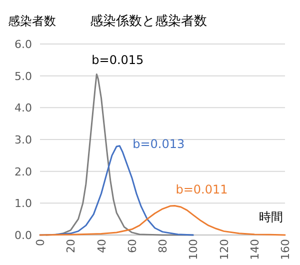  Describe the element at coordinates (202, 189) in the screenshot. I see `series-label: b=0.011` at that location.